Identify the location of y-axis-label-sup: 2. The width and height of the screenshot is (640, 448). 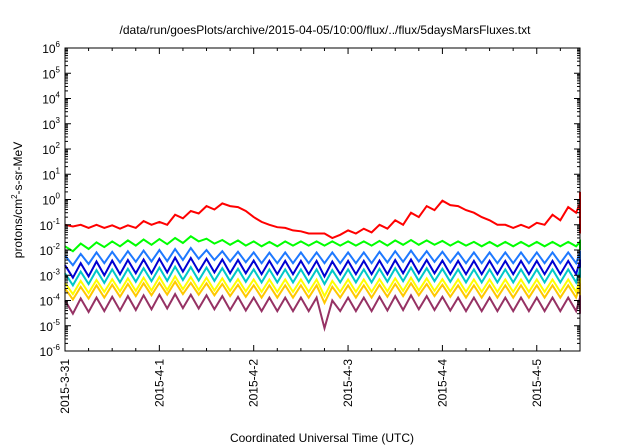
(14, 196).